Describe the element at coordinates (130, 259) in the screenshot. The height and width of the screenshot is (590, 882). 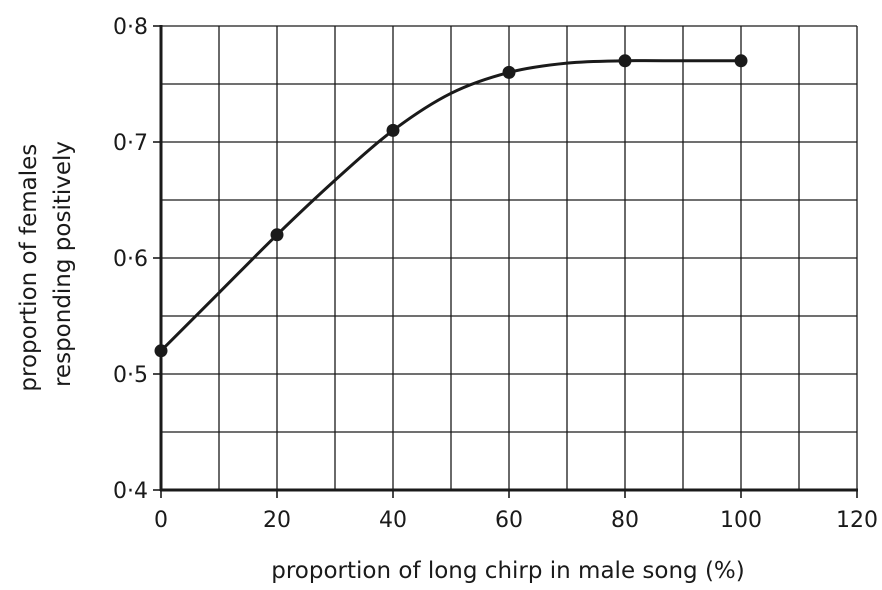
I see `y-tick-label: 0·6` at that location.